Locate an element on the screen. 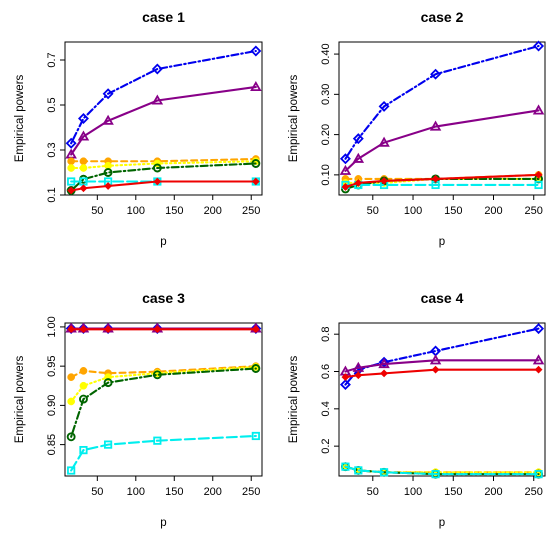  y-tick-label: 0.95 is located at coordinates (52, 365).